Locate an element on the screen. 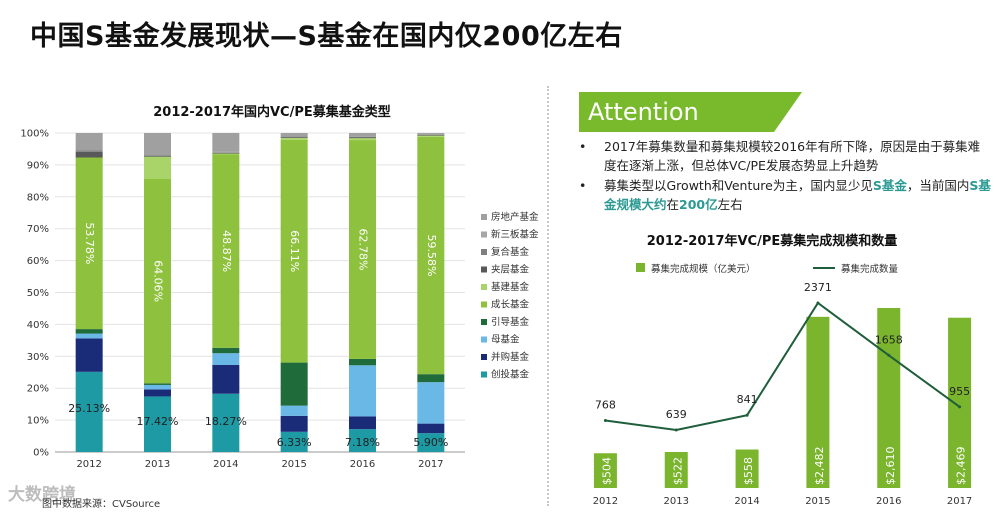 Image resolution: width=1000 pixels, height=514 pixels. legend-item: 房地产基金 is located at coordinates (510, 217).